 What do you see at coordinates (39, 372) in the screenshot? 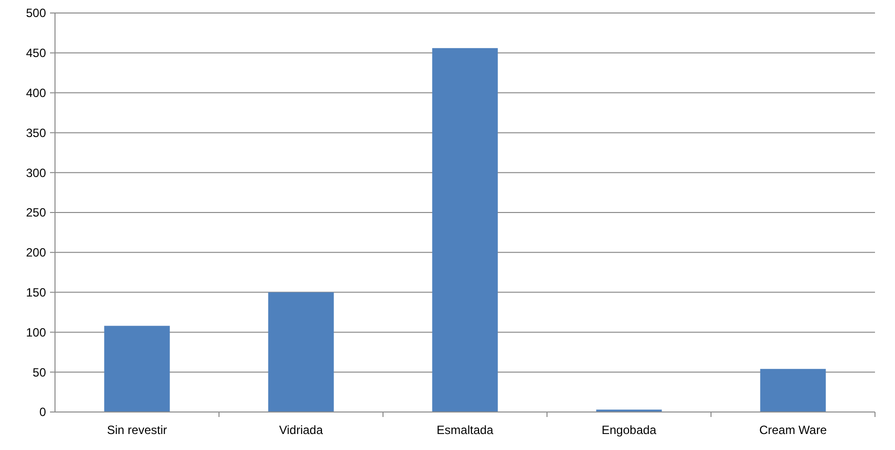
I see `y-tick-label: 50` at bounding box center [39, 372].